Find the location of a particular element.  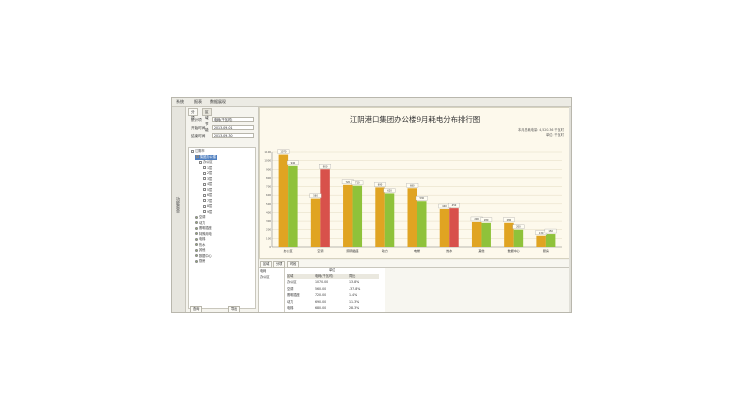

x-tick-label: 其他 is located at coordinates (481, 250).